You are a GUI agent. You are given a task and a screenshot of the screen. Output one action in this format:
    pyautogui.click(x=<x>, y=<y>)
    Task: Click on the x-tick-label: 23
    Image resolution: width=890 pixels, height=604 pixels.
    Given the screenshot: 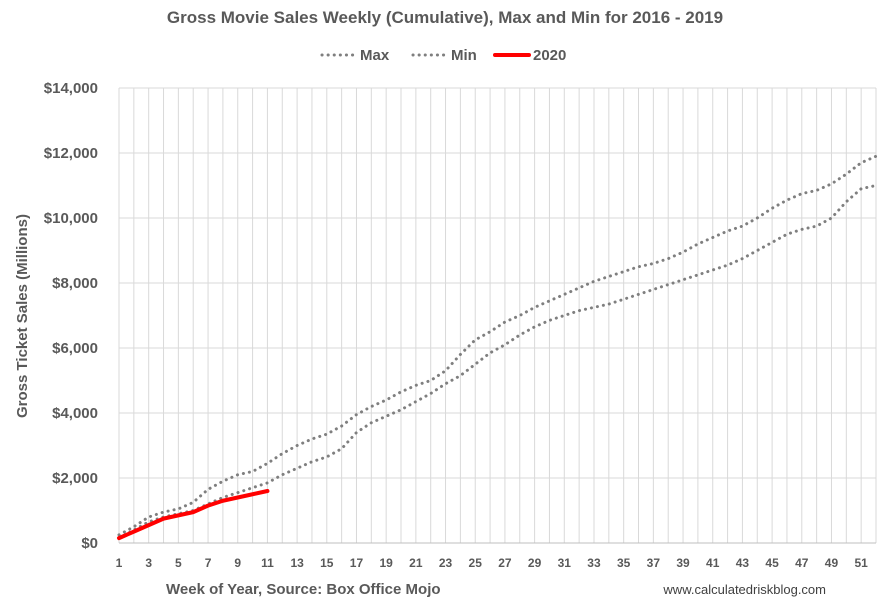 What is the action you would take?
    pyautogui.click(x=446, y=563)
    